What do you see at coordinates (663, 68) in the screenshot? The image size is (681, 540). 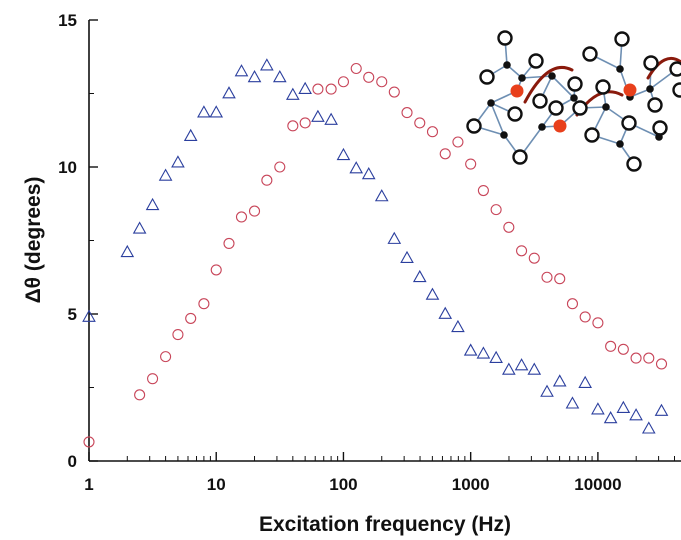 I see `inset-hop-arrow` at bounding box center [663, 68].